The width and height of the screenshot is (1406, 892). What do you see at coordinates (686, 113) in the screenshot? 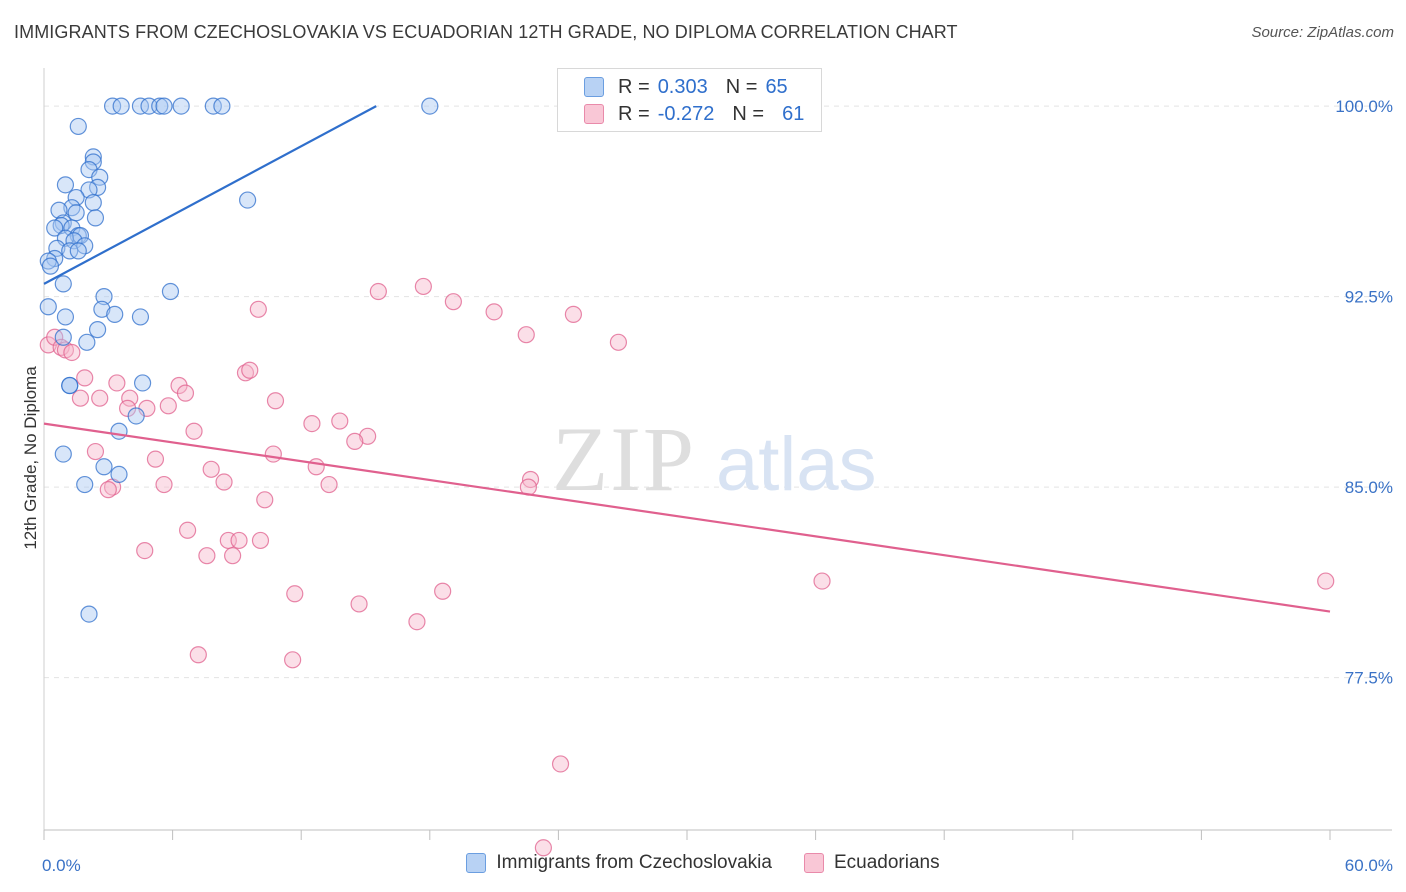
I see `legend-r-value: -0.272` at bounding box center [686, 113].